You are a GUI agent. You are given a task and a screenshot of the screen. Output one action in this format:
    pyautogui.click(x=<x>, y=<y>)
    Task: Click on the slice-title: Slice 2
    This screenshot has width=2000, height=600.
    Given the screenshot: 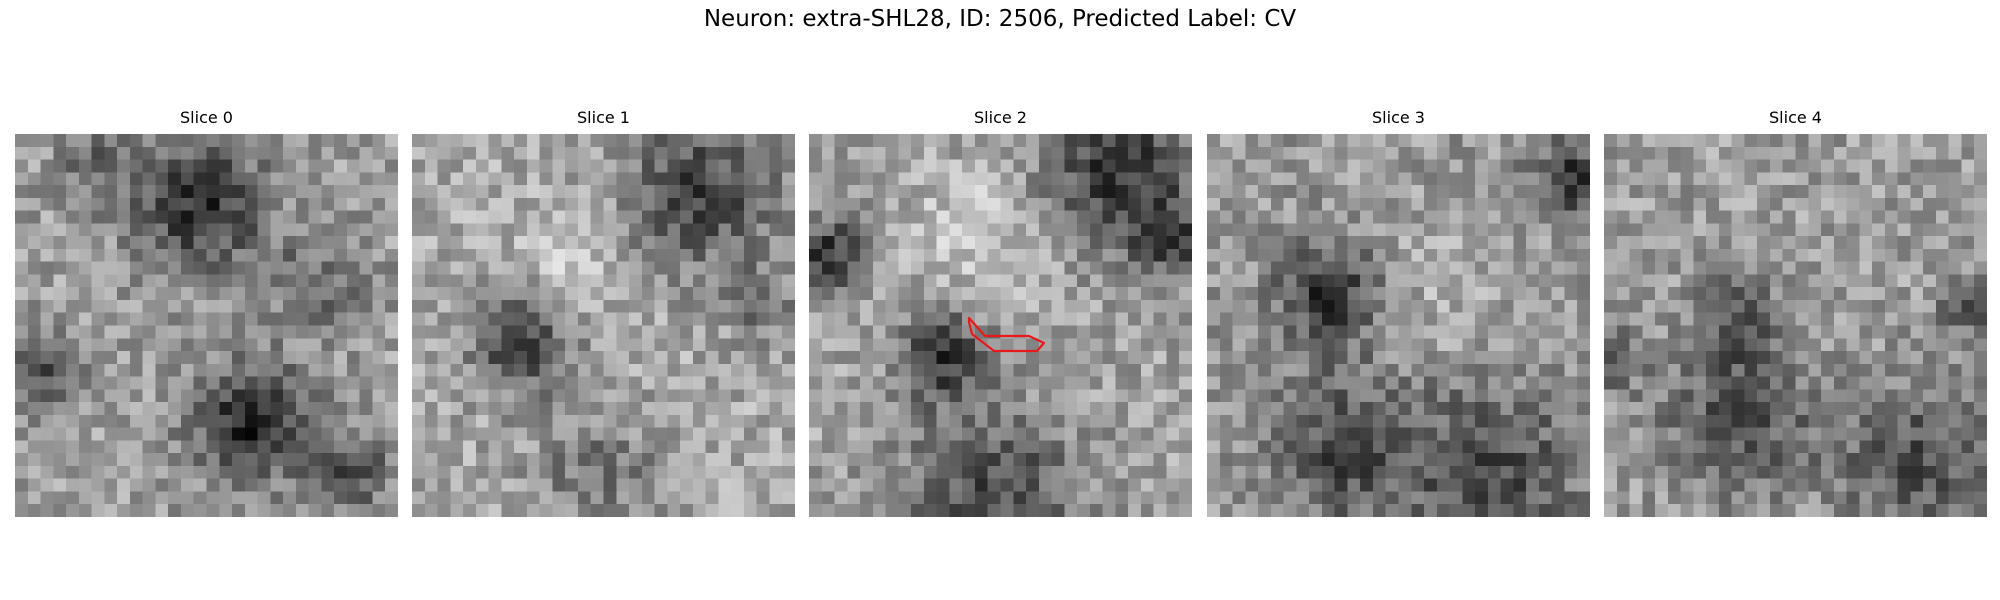 What is the action you would take?
    pyautogui.click(x=1000, y=117)
    